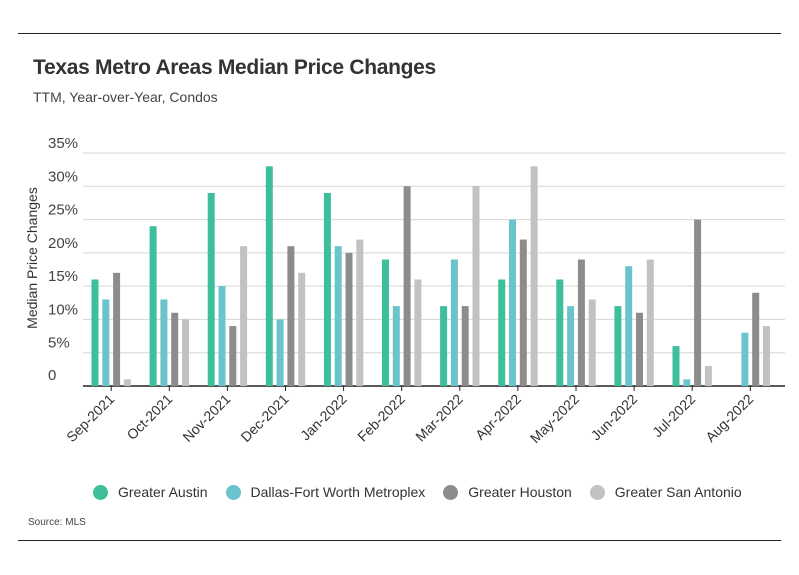 This screenshot has width=799, height=575. What do you see at coordinates (264, 418) in the screenshot?
I see `x-tick-label: Dec-2021` at bounding box center [264, 418].